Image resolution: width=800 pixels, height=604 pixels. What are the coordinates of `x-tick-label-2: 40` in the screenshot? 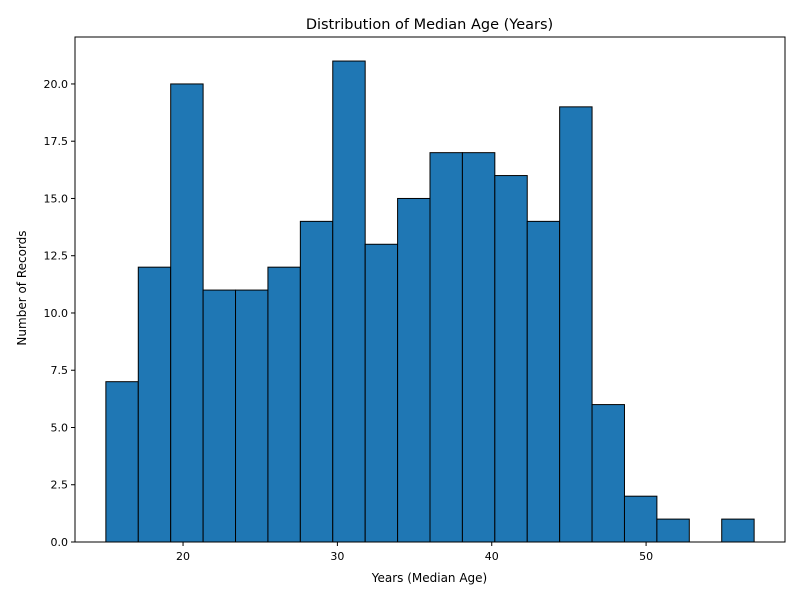 It's located at (492, 556).